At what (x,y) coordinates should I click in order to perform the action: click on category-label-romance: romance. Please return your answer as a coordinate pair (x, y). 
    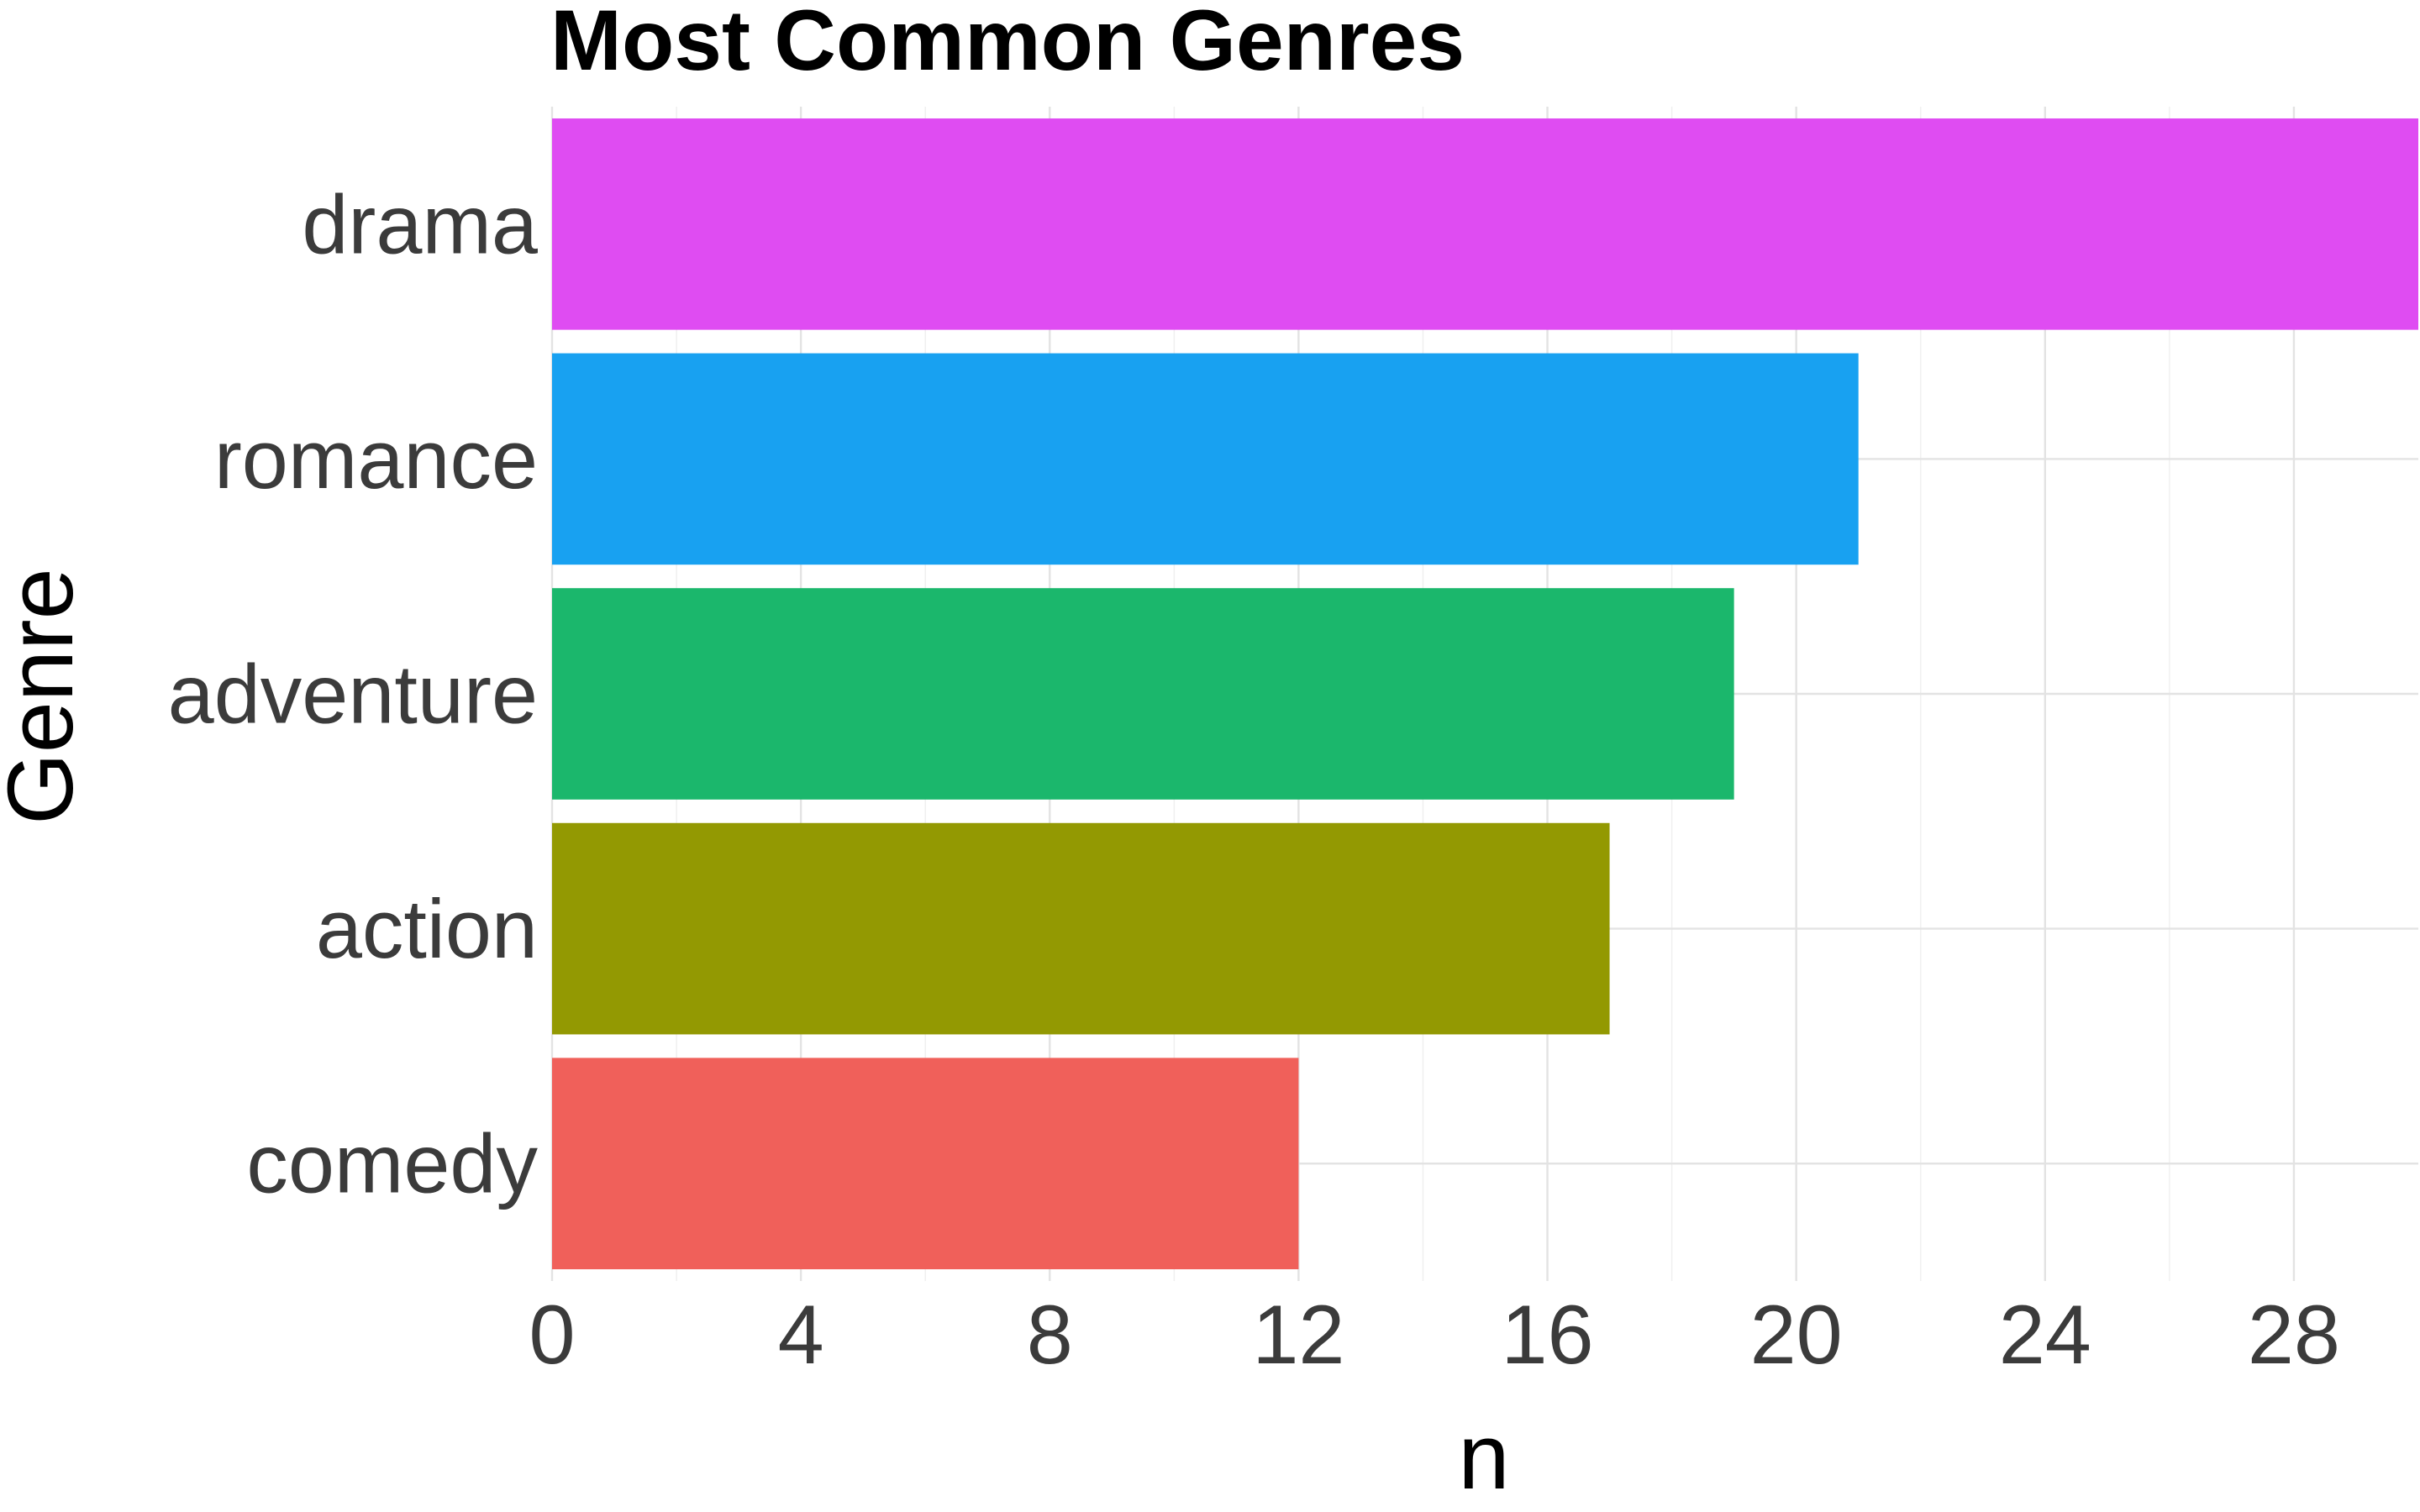
    Looking at the image, I should click on (376, 459).